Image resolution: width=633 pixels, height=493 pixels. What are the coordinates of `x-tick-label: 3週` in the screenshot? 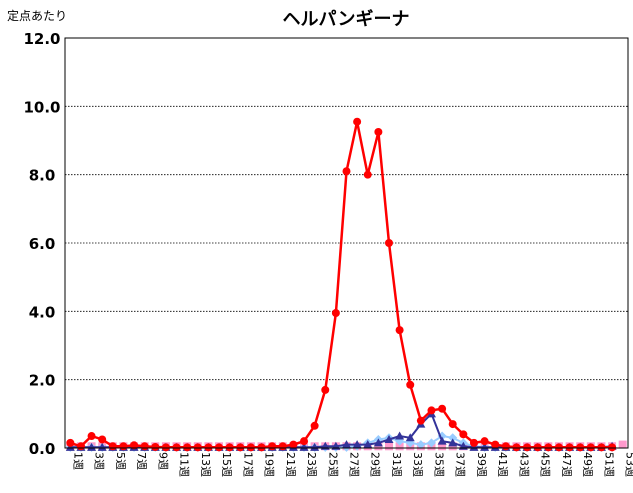 It's located at (99, 461).